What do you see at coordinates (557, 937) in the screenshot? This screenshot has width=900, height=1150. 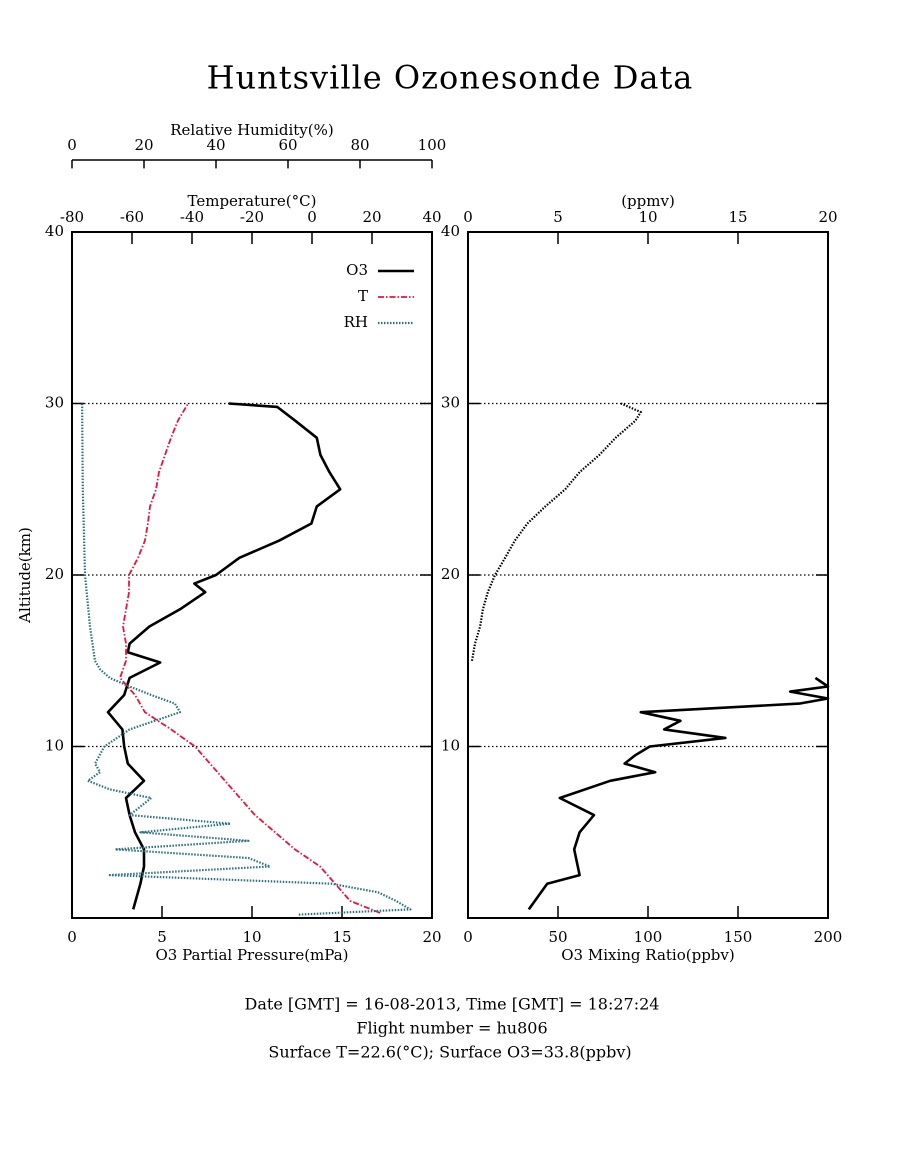 I see `x-tick-label: 50` at bounding box center [557, 937].